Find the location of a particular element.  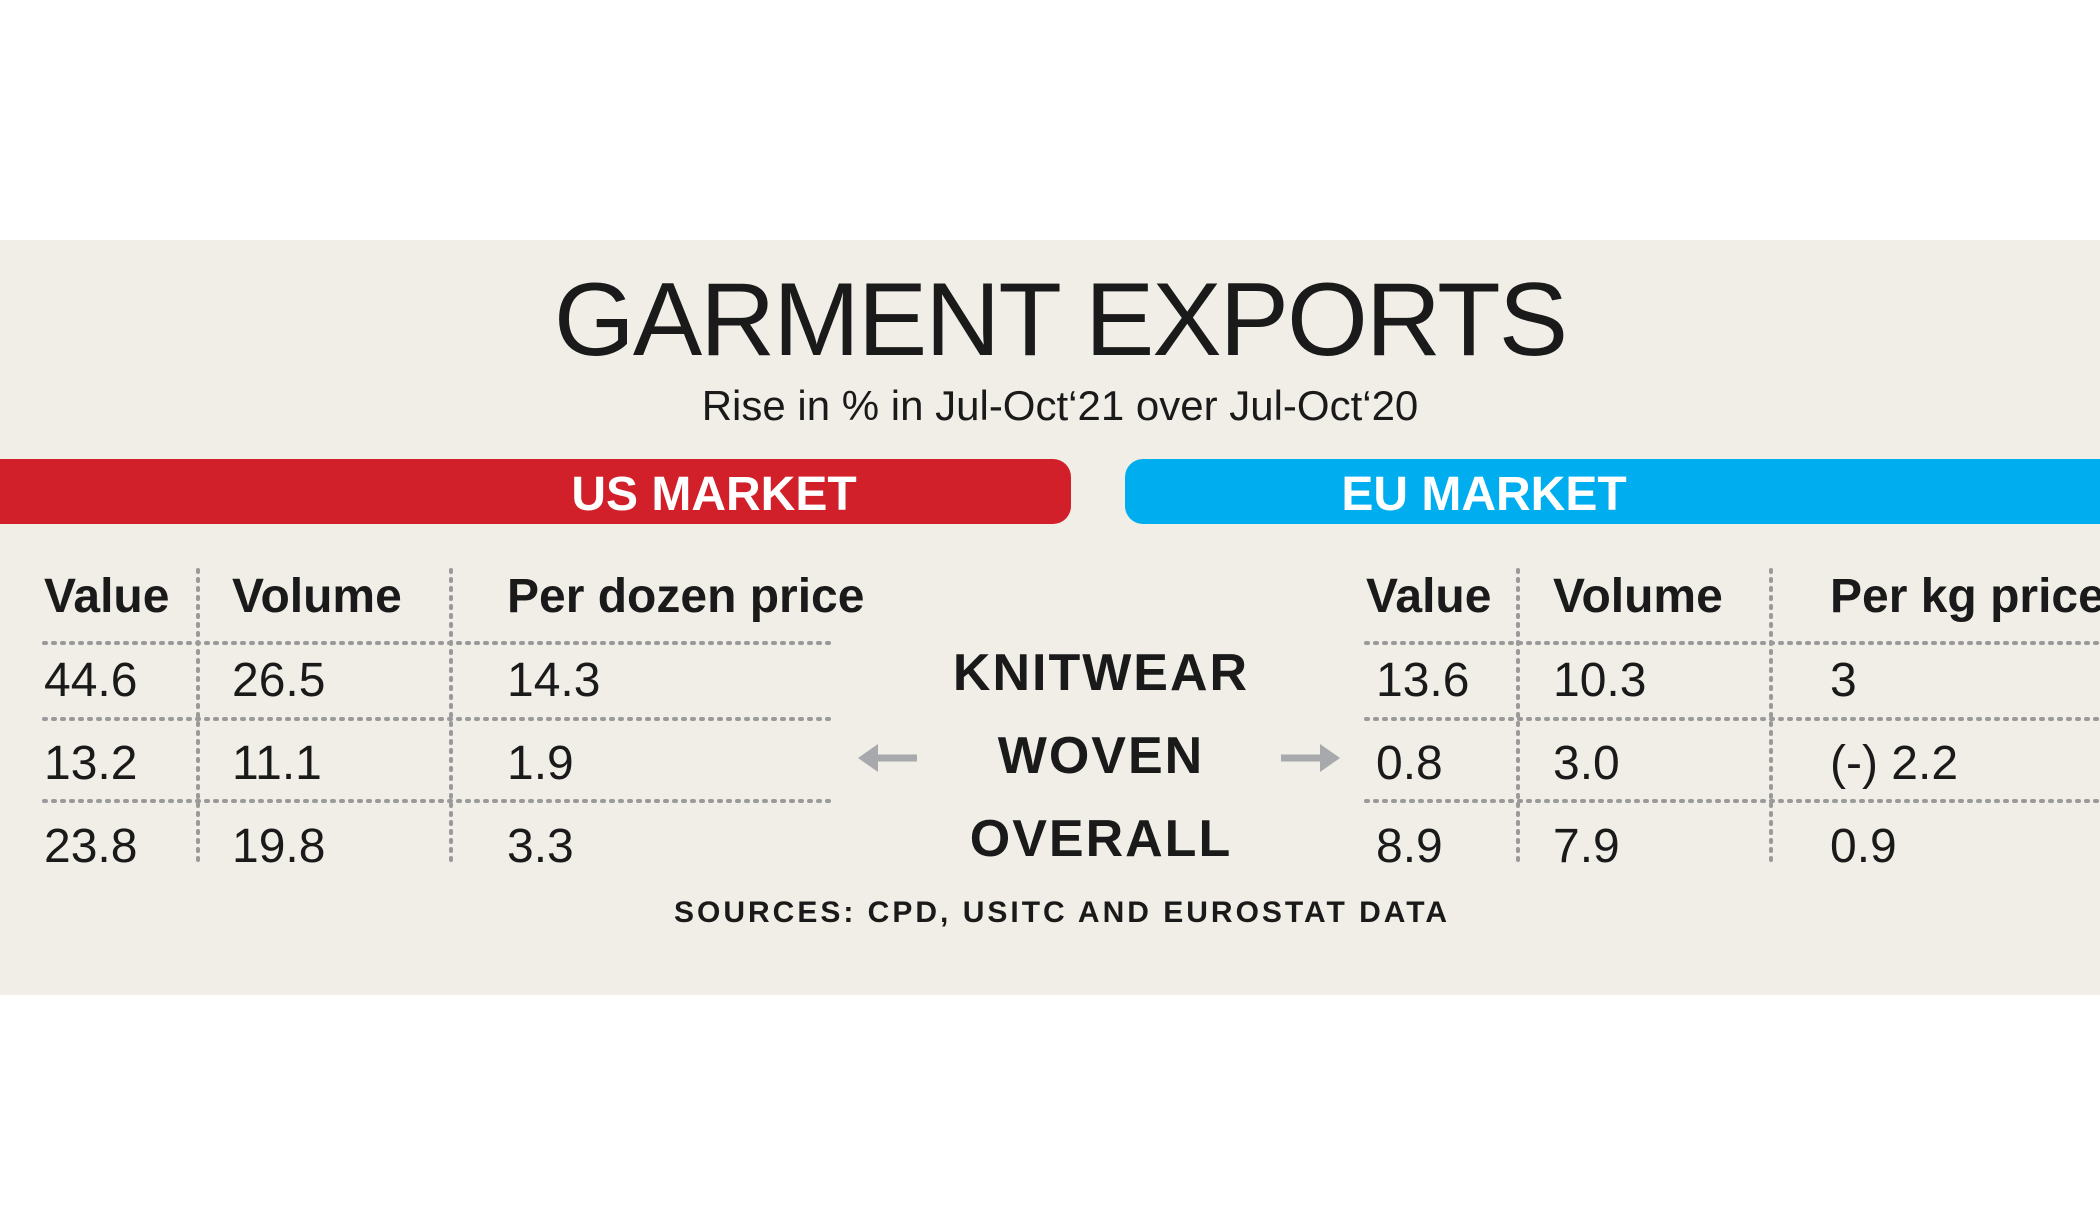

column-header: Per dozen price is located at coordinates (685, 596).